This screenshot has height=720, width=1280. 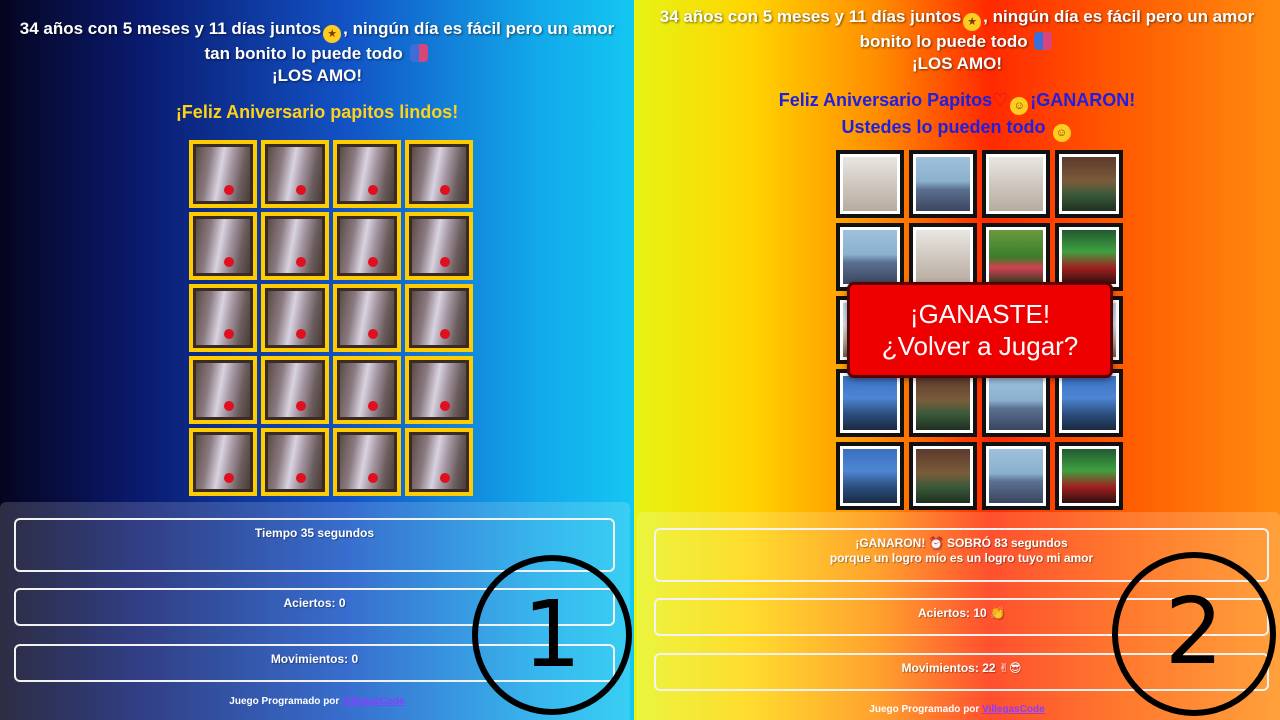 I want to click on panel-number-badge-2: 2, so click(x=1194, y=634).